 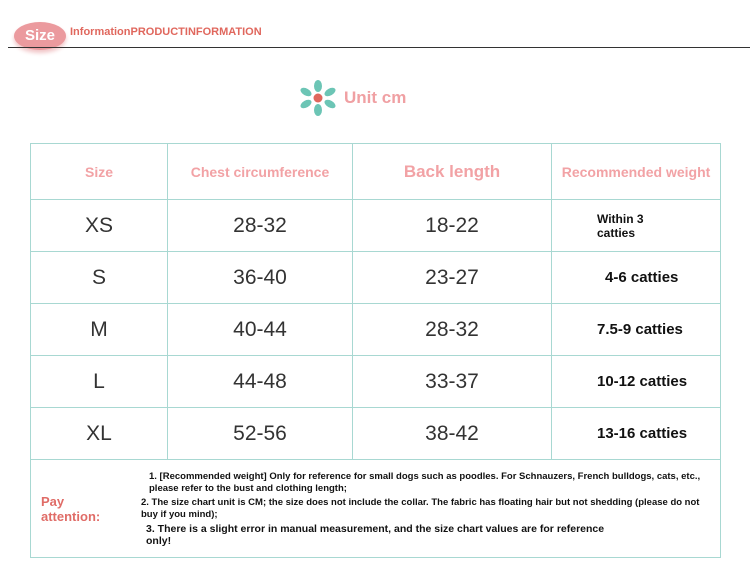 What do you see at coordinates (636, 171) in the screenshot?
I see `column-header-weight: Recommended weight` at bounding box center [636, 171].